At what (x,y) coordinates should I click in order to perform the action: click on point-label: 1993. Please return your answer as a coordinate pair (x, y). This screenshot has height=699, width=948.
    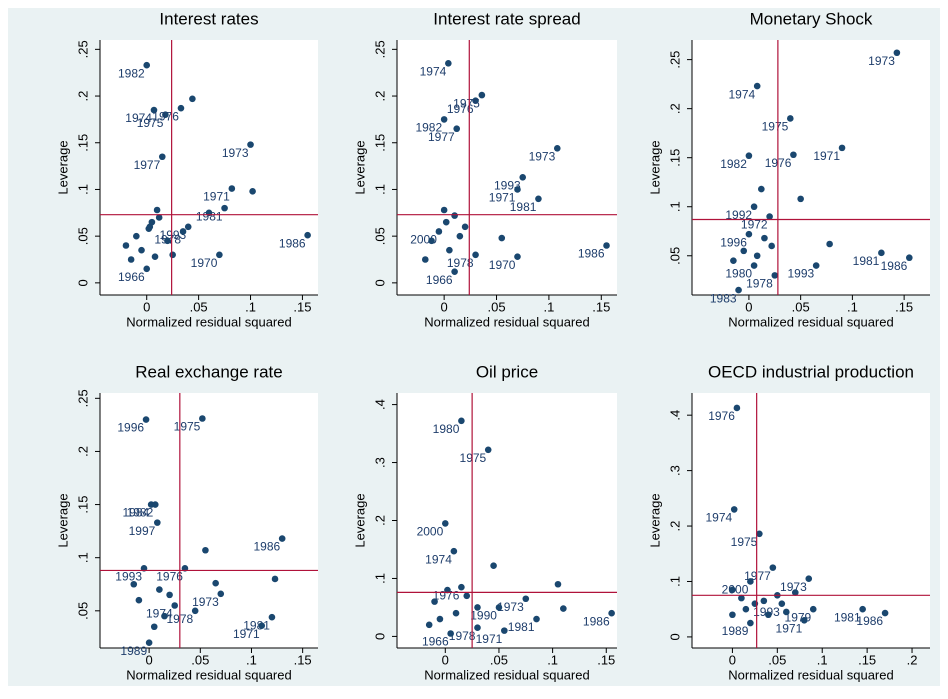
    Looking at the image, I should click on (128, 576).